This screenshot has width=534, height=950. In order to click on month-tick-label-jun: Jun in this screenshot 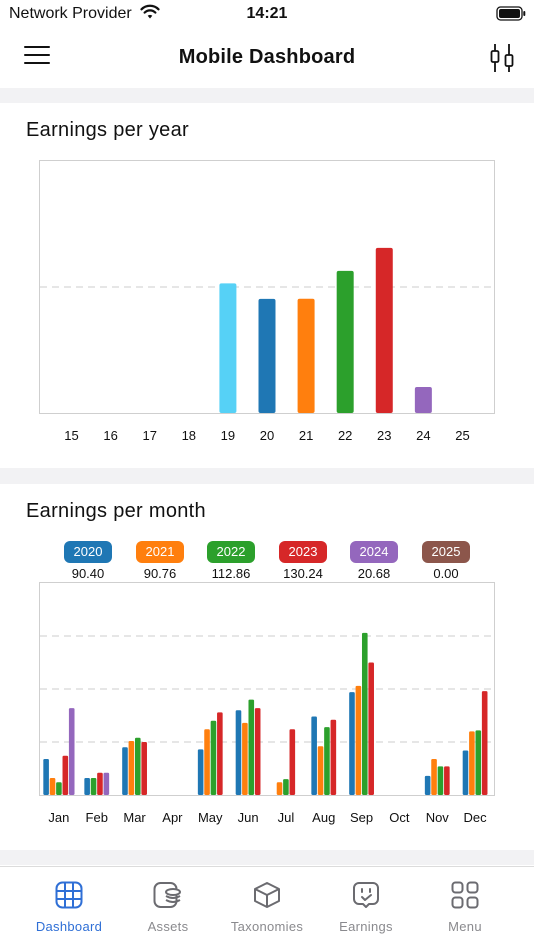, I will do `click(248, 817)`.